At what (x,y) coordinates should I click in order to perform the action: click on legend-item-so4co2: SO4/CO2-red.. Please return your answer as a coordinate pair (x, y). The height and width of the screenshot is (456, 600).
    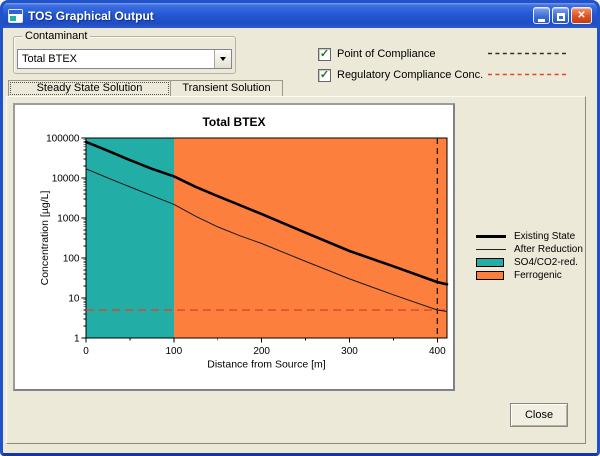
    Looking at the image, I should click on (529, 262).